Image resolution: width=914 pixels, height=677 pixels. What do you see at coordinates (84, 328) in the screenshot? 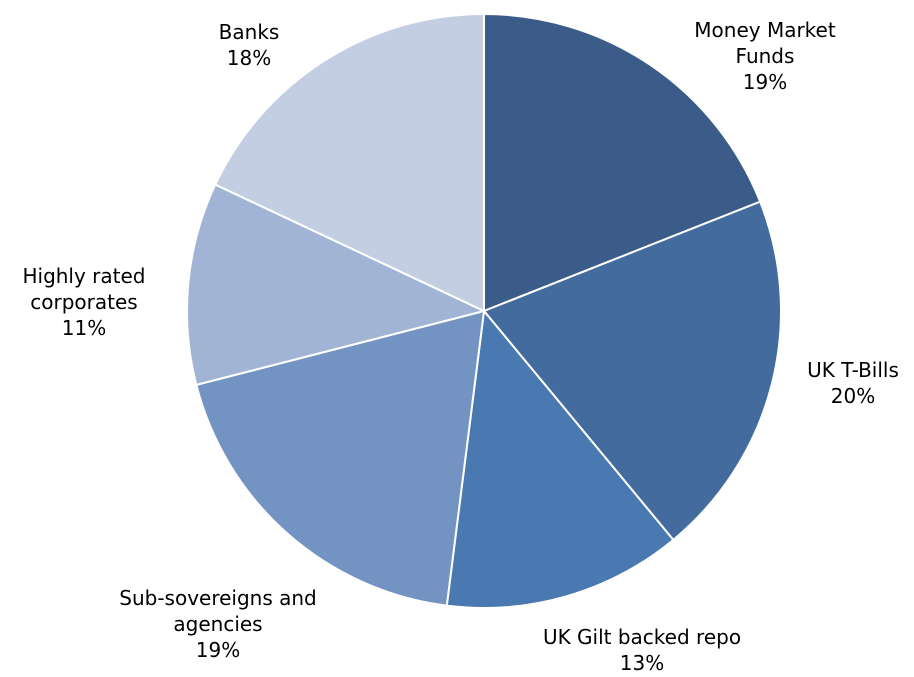
I see `slice-percent: 11%` at bounding box center [84, 328].